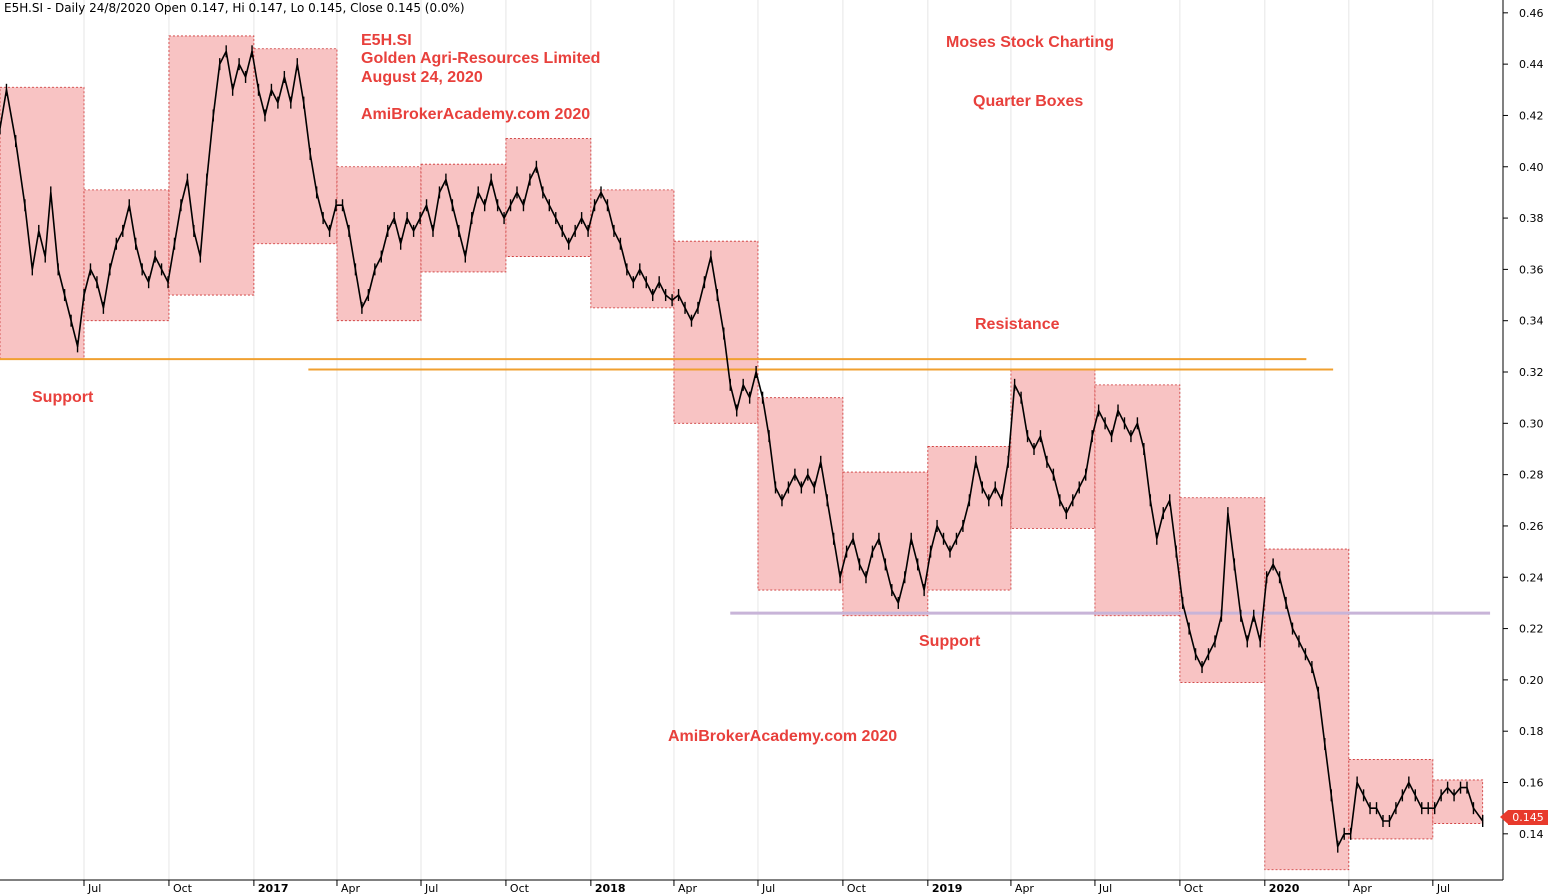 The image size is (1561, 896). Describe the element at coordinates (1531, 834) in the screenshot. I see `y-tick-label: 0.14` at that location.